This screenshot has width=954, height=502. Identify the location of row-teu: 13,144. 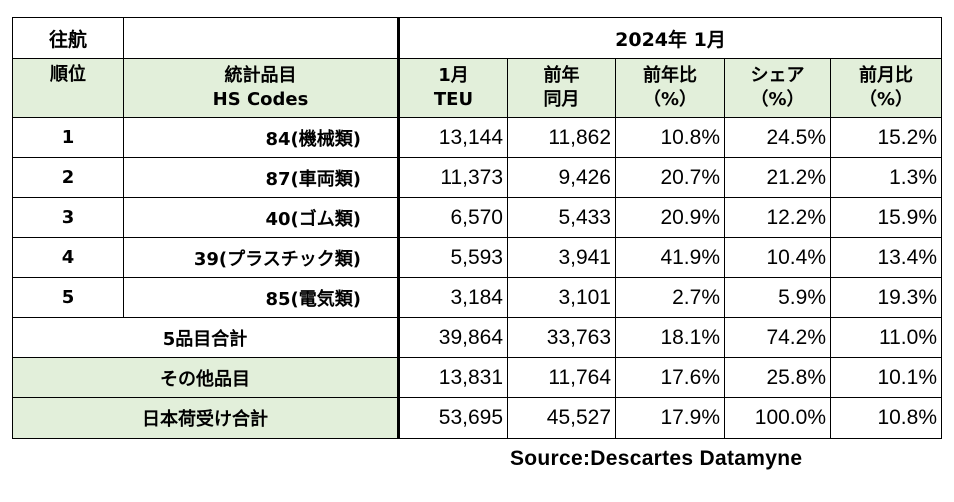
(453, 137).